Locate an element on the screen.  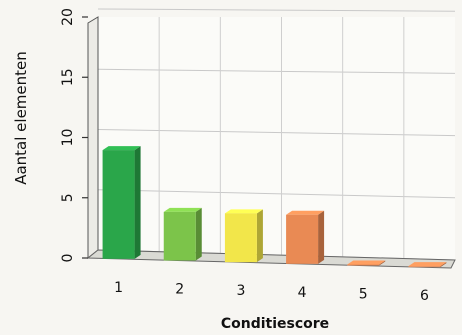
x-axis-label: Conditiescore is located at coordinates (275, 323).